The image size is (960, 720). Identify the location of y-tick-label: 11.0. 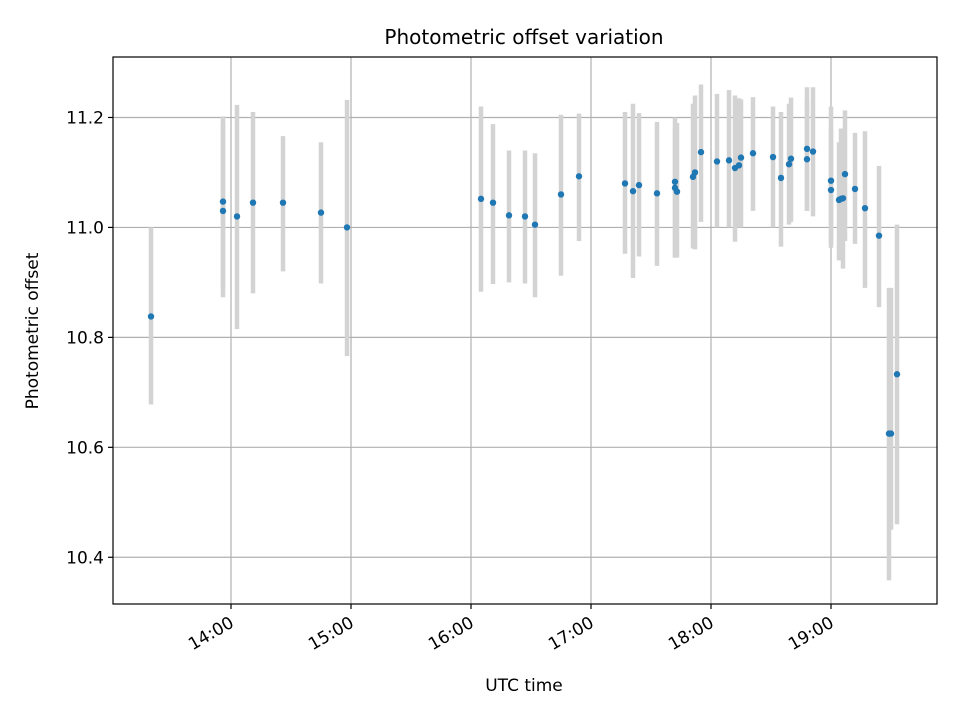
(85, 228).